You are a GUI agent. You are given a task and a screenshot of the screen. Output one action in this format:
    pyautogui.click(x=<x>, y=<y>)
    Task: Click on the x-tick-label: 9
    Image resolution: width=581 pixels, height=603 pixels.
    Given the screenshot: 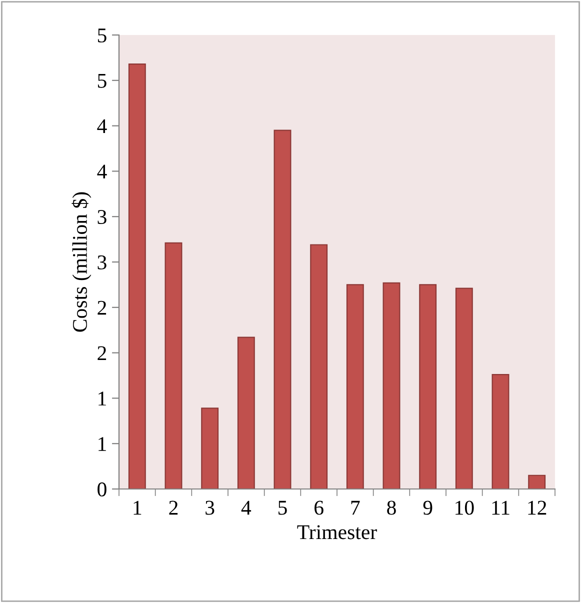 What is the action you would take?
    pyautogui.click(x=427, y=507)
    